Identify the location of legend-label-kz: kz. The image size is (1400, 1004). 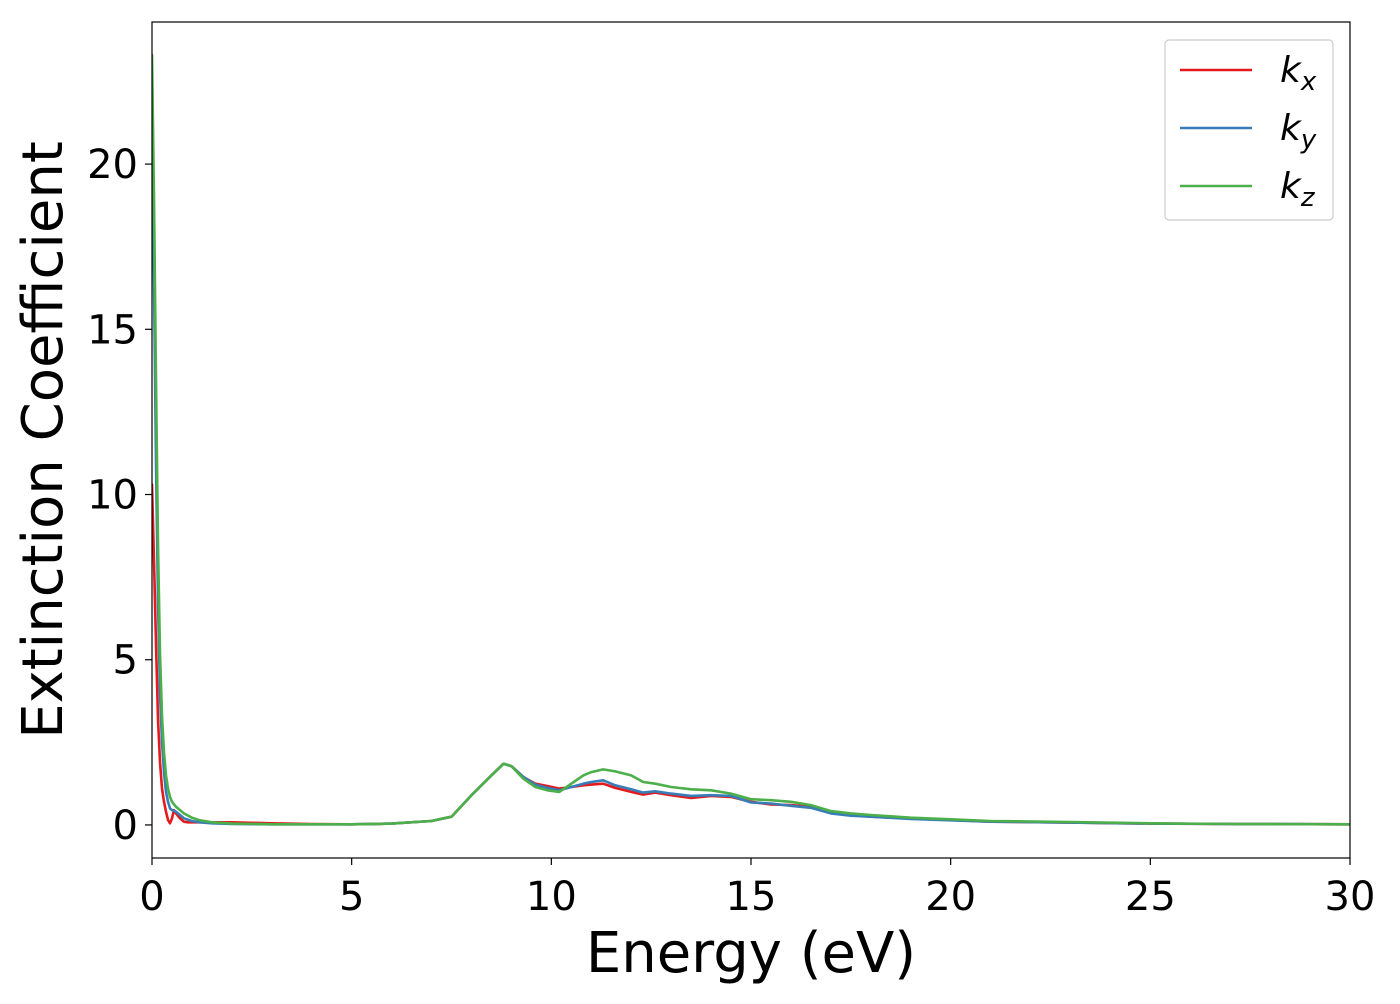
(1298, 189).